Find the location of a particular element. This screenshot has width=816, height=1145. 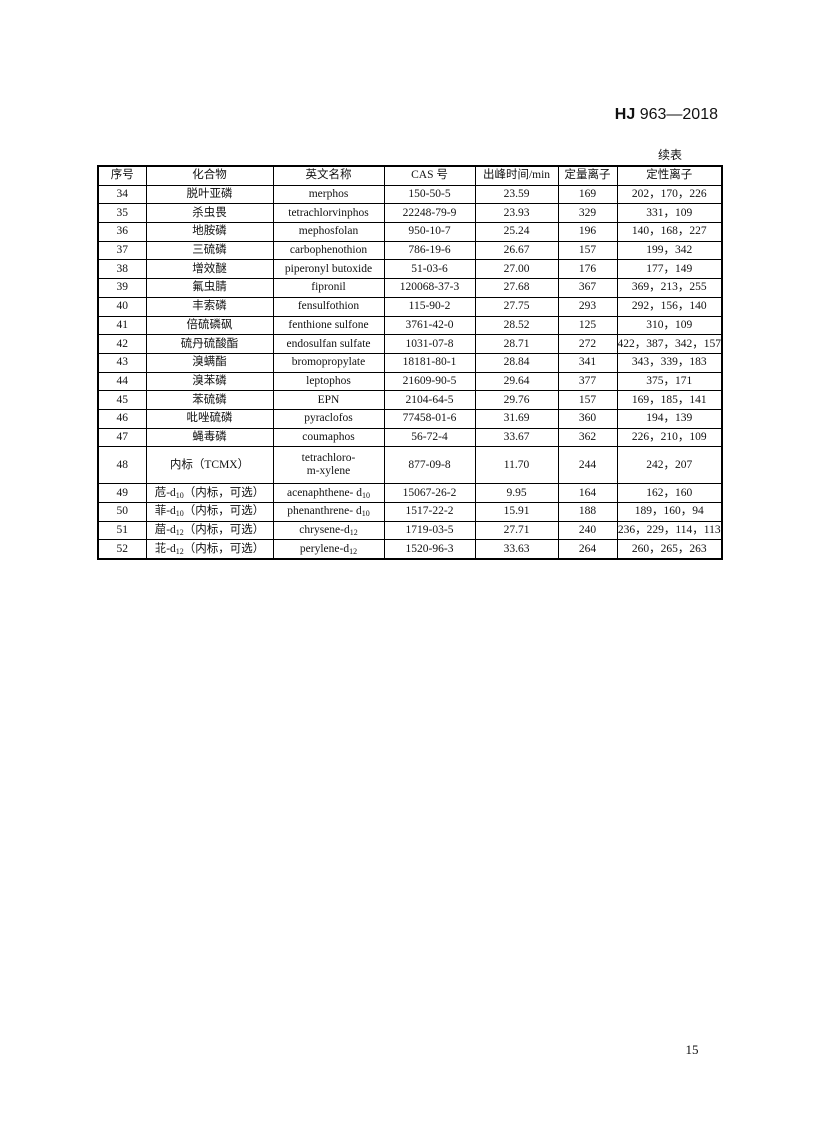

quant-ion: 125 is located at coordinates (587, 324).